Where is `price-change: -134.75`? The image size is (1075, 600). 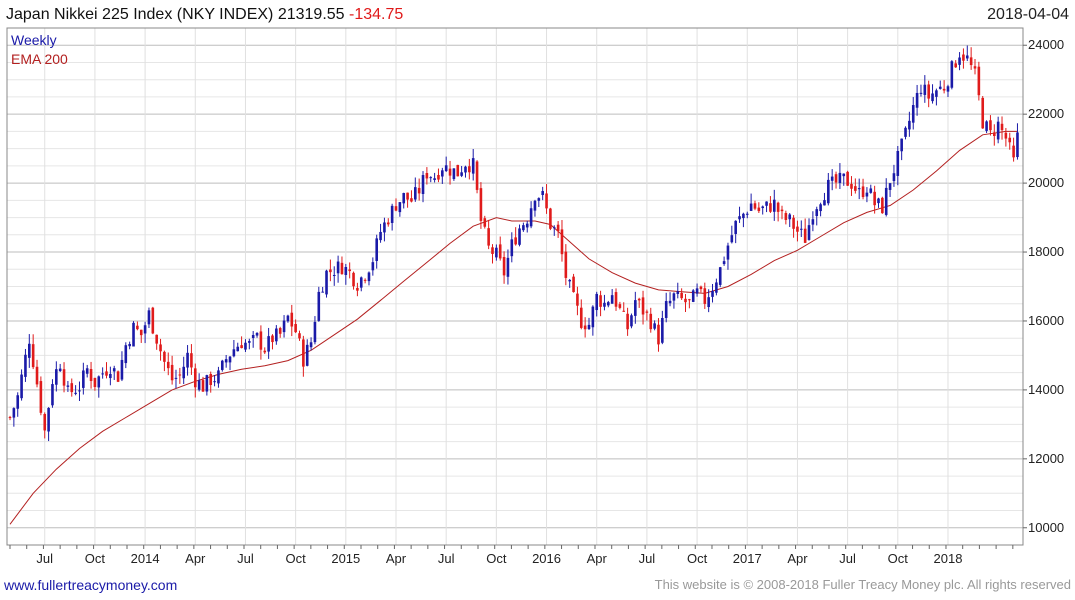
price-change: -134.75 is located at coordinates (376, 14).